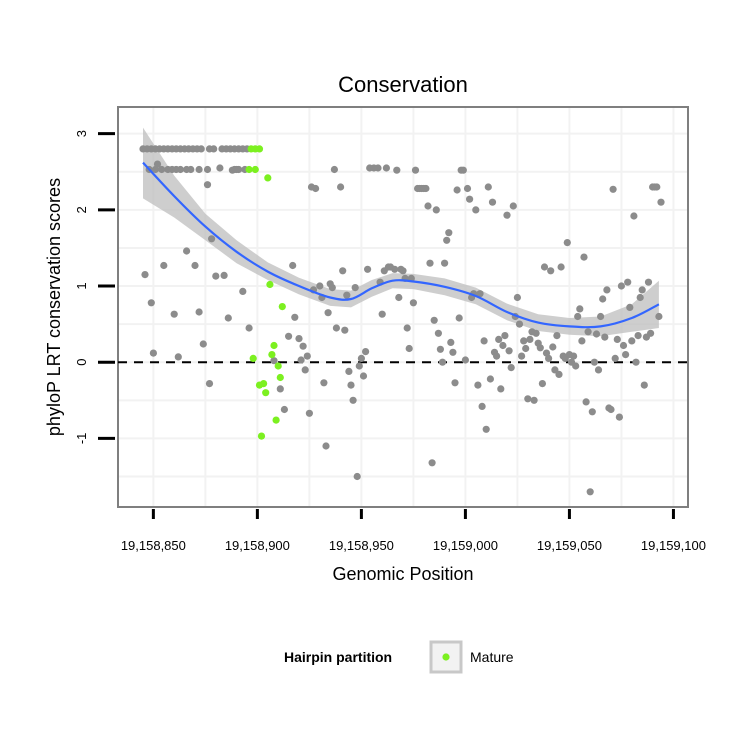 The width and height of the screenshot is (750, 750). Describe the element at coordinates (81, 209) in the screenshot. I see `y-tick-label: 2` at that location.